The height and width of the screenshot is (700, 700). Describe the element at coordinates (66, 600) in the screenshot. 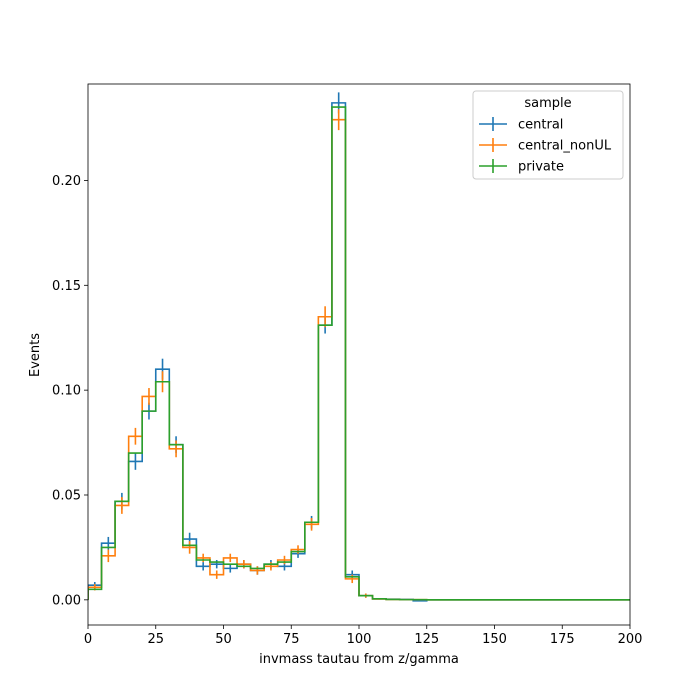

I see `y-tick-label: 0.00` at that location.